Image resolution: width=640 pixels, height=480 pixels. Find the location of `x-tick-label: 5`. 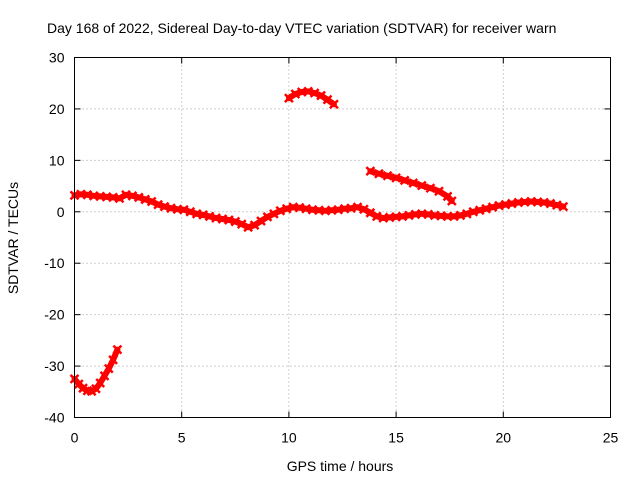

x-tick-label: 5 is located at coordinates (182, 438).